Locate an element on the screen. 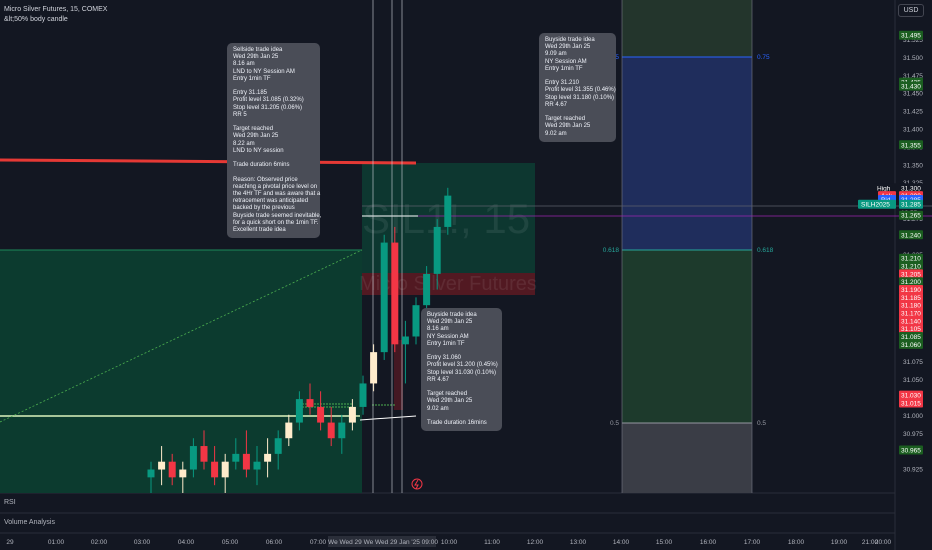 The image size is (932, 550). rsi-pane-label: RSI is located at coordinates (10, 502).